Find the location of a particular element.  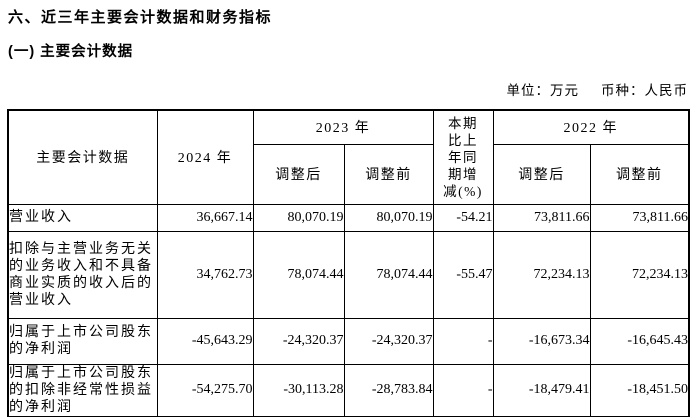

header-2023-adjusted: 调整后 is located at coordinates (298, 174).